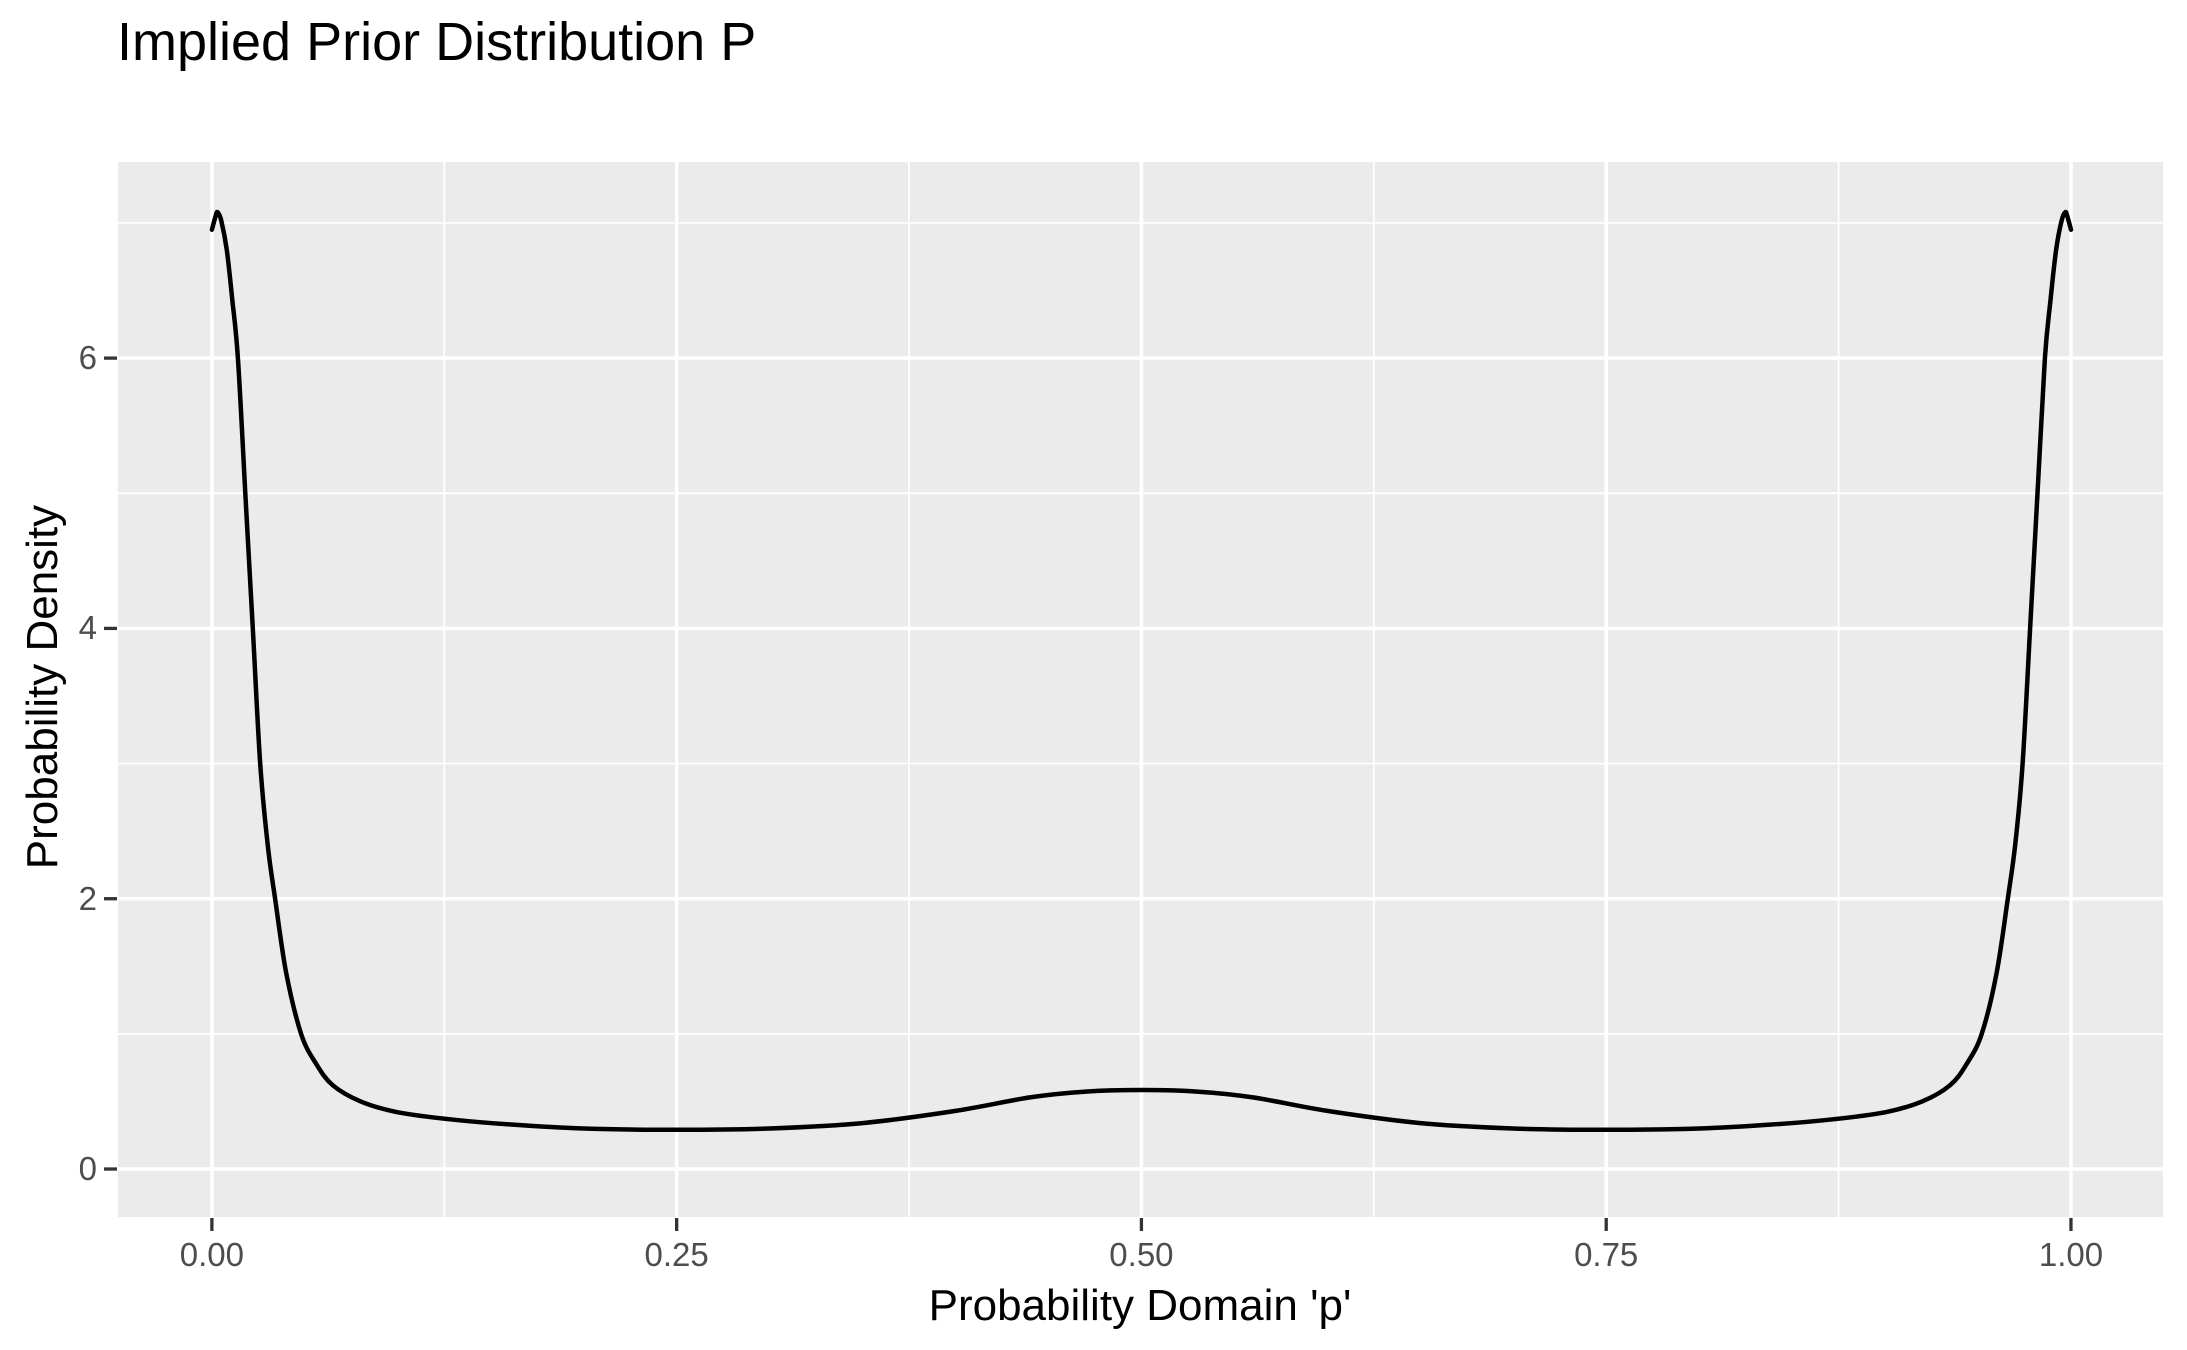 The width and height of the screenshot is (2187, 1350). Describe the element at coordinates (87, 1169) in the screenshot. I see `y-axis-tick-label: 0` at that location.